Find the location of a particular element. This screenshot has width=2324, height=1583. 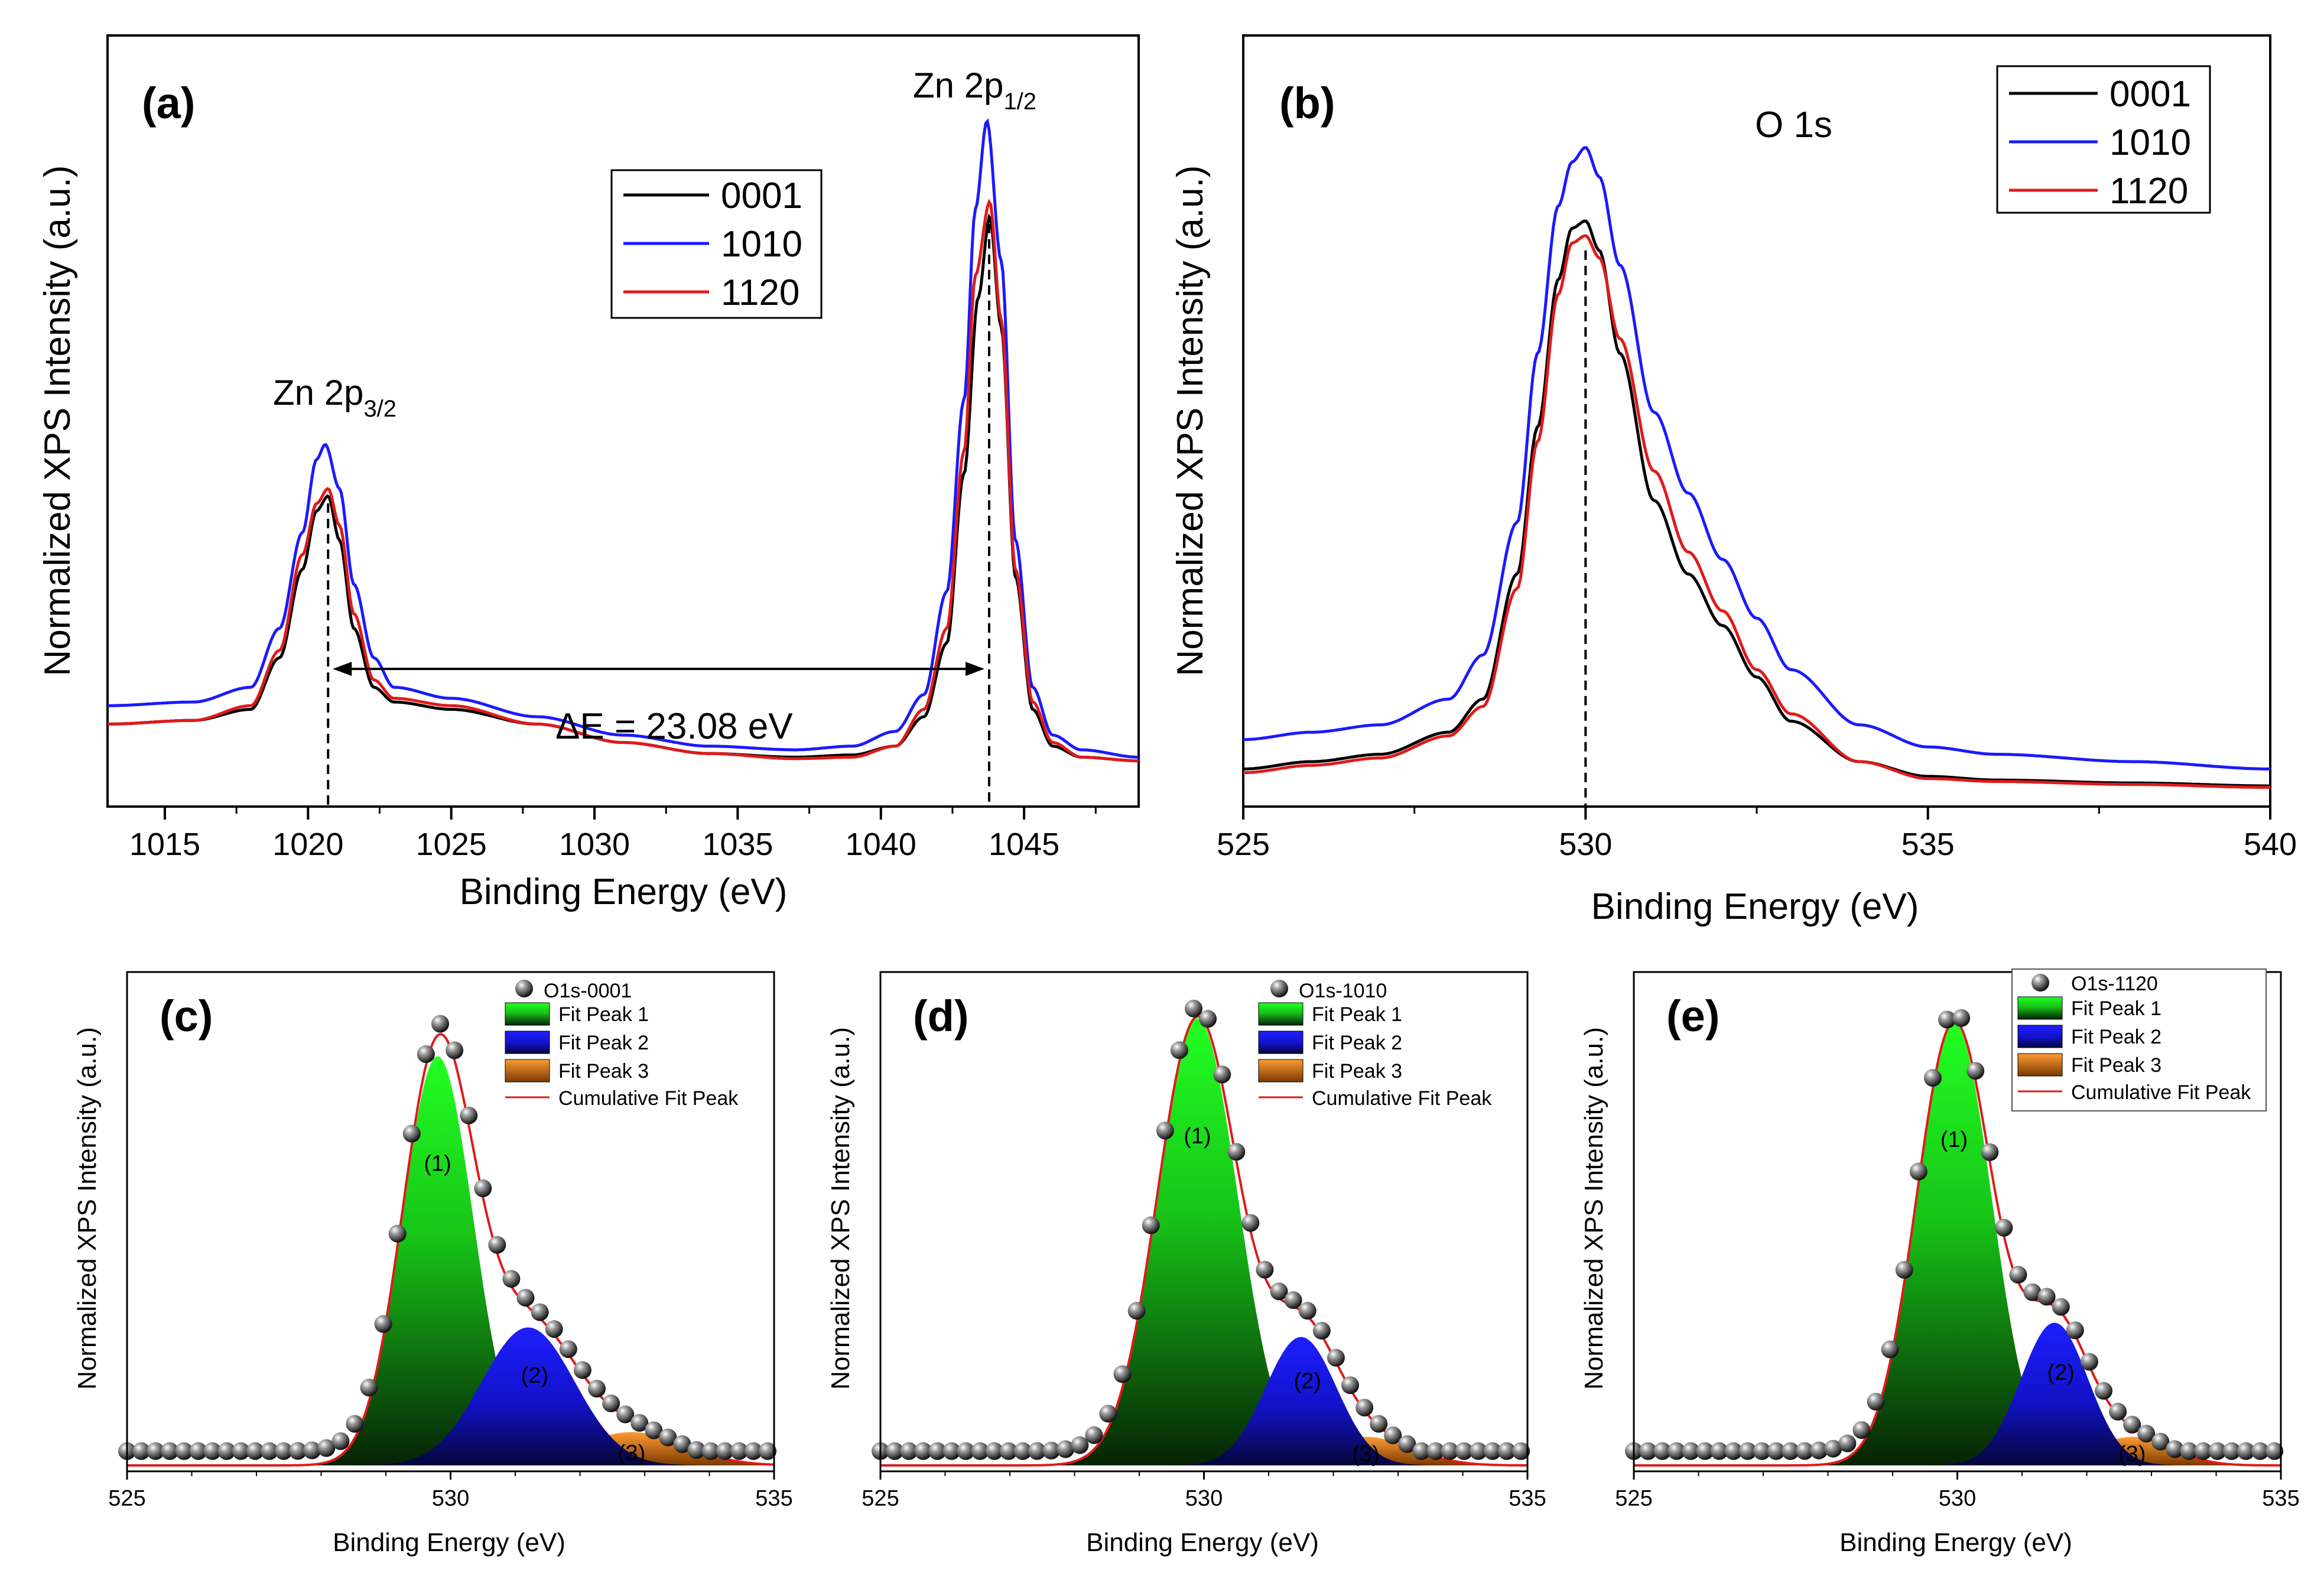

panel-d-legend-peak3: Fit Peak 3 is located at coordinates (1357, 1071).